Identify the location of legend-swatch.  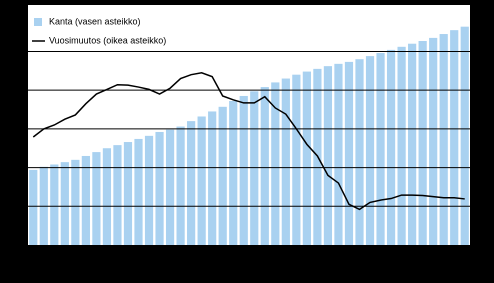
(38, 22).